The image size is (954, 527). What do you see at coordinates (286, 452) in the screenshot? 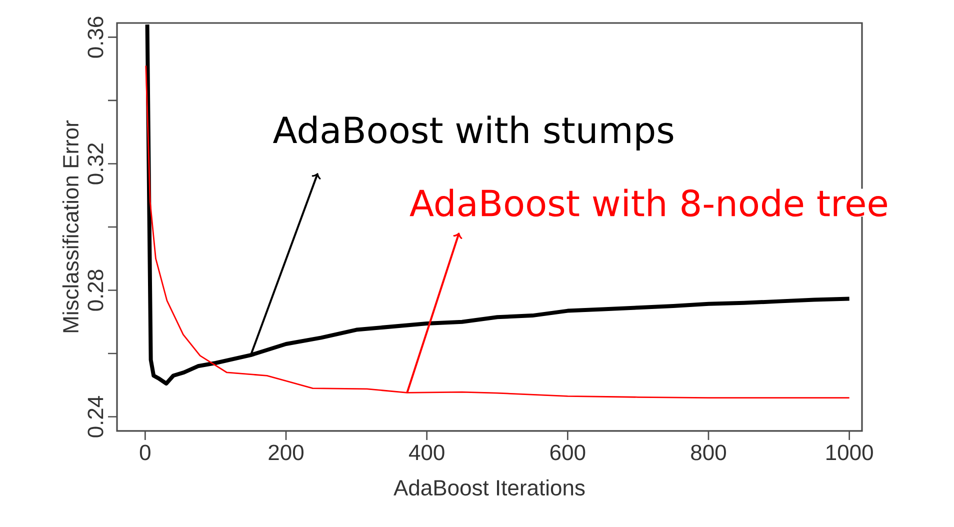
I see `x-tick-label: 200` at bounding box center [286, 452].